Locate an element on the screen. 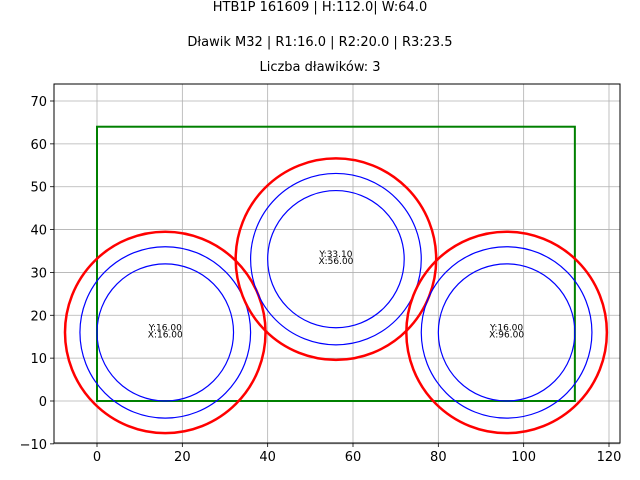 The width and height of the screenshot is (640, 480). y-tick-label: 0 is located at coordinates (43, 402).